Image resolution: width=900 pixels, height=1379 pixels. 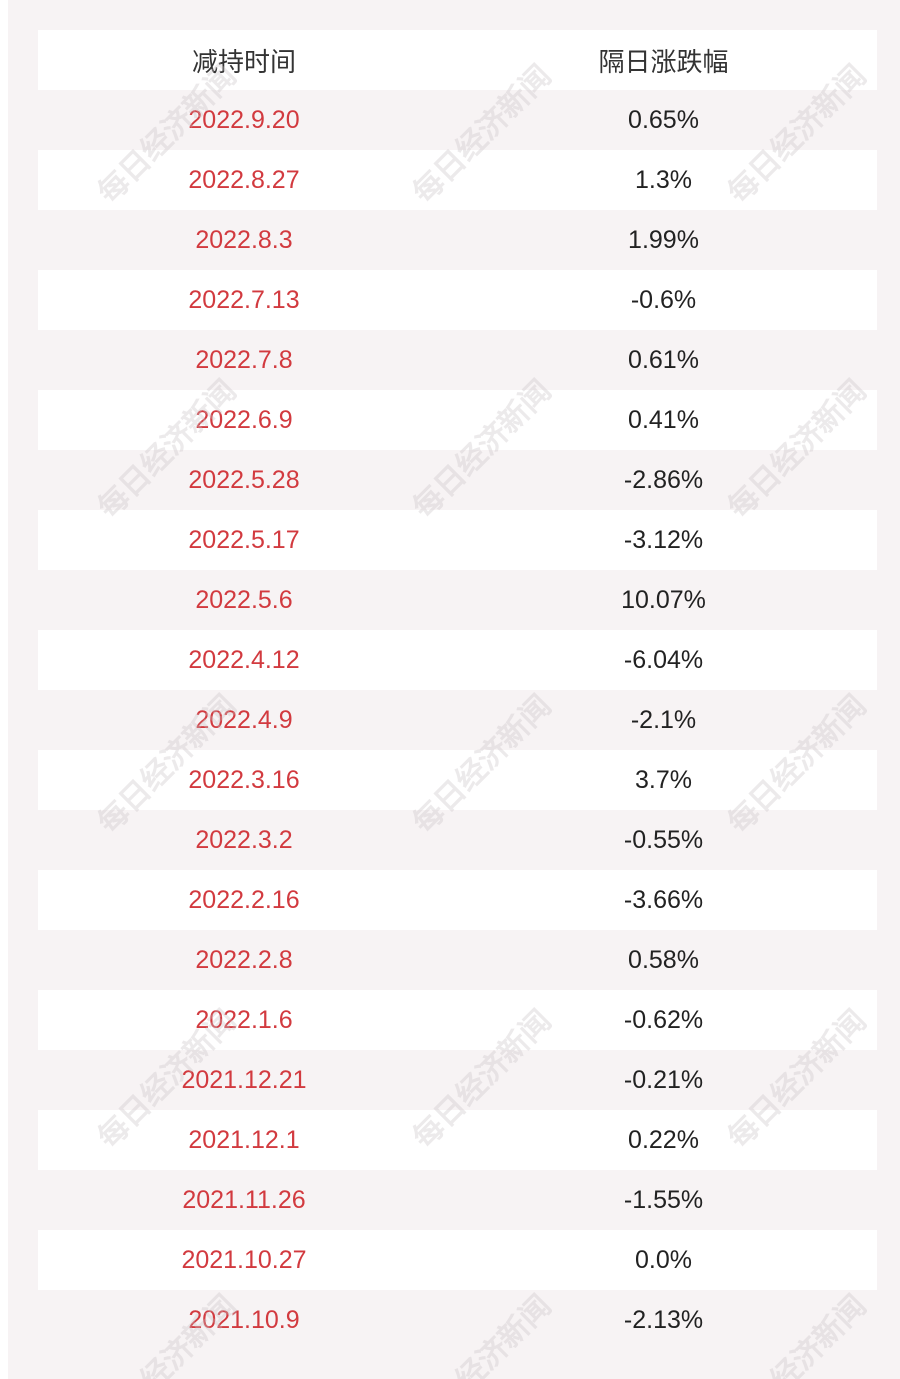 What do you see at coordinates (663, 539) in the screenshot?
I see `change-cell: -3.12%` at bounding box center [663, 539].